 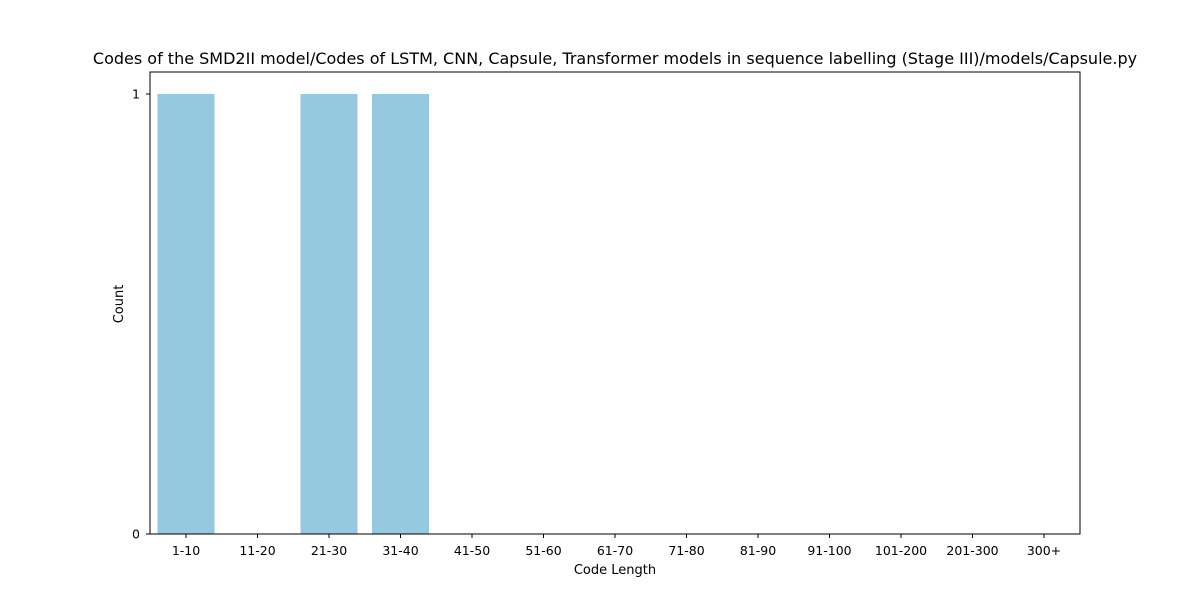 What do you see at coordinates (400, 550) in the screenshot?
I see `x-tick-label: 31-40` at bounding box center [400, 550].